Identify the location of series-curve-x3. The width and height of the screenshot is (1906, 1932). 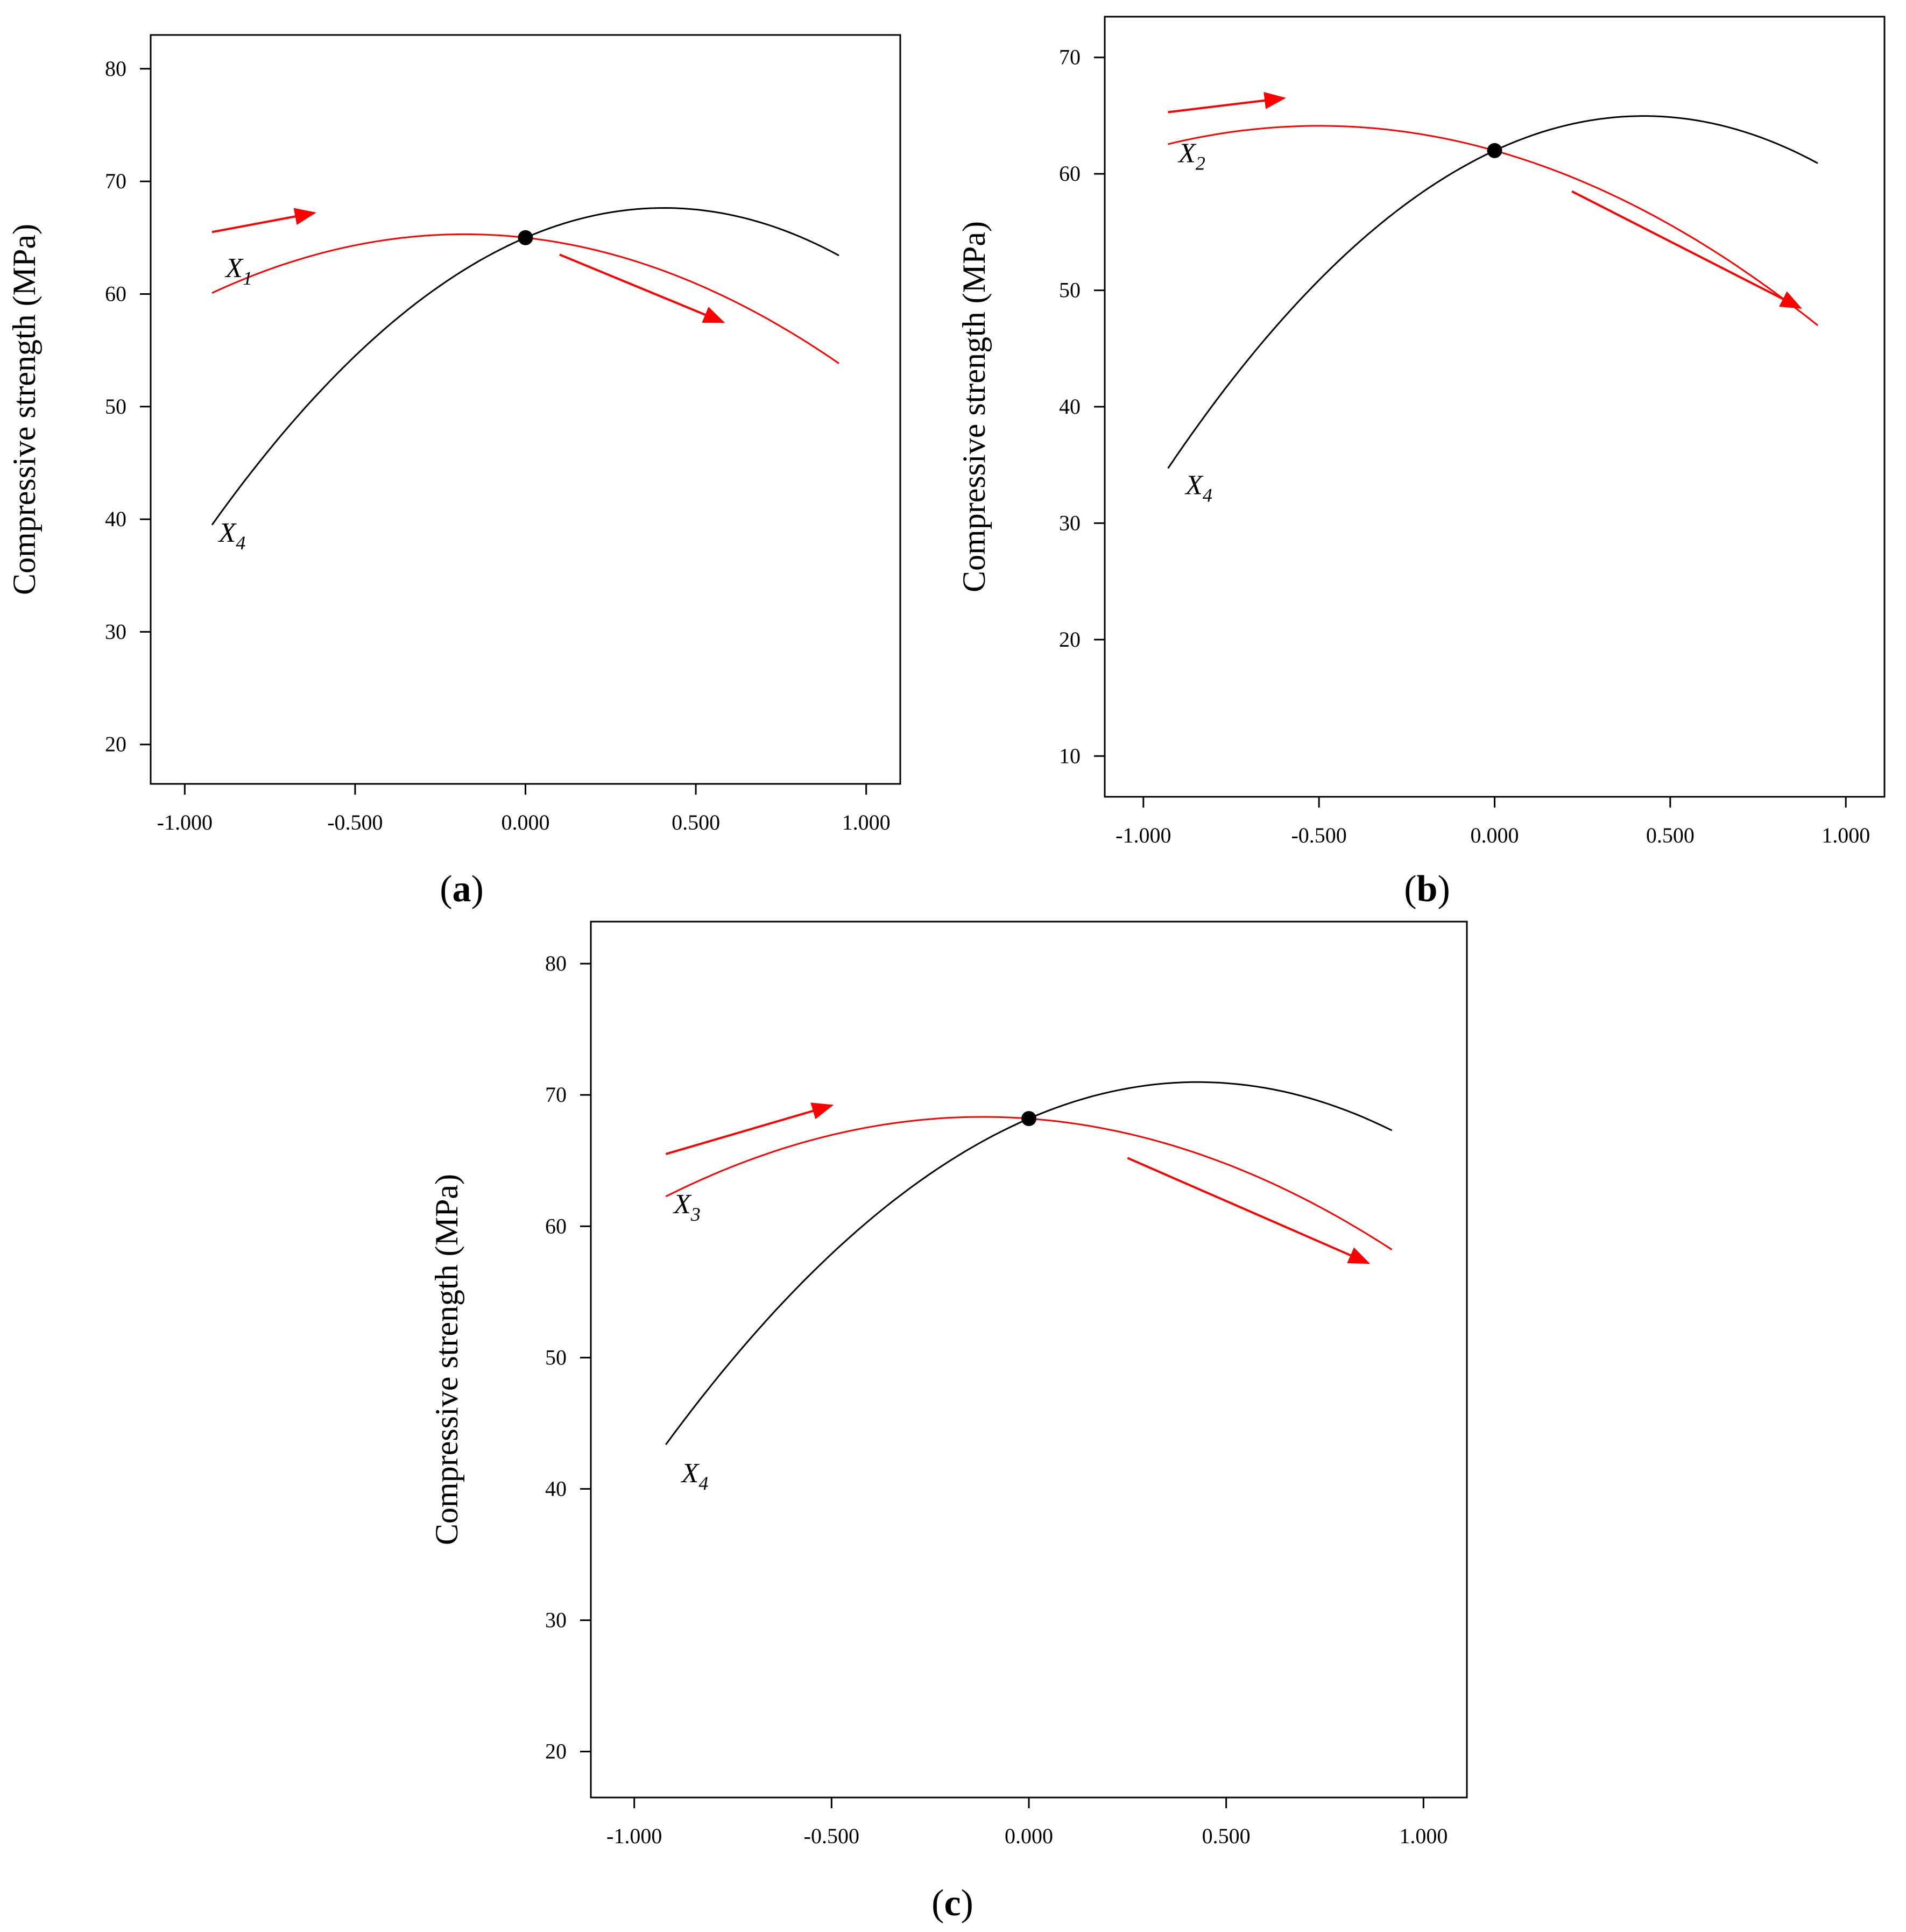
(1029, 1183).